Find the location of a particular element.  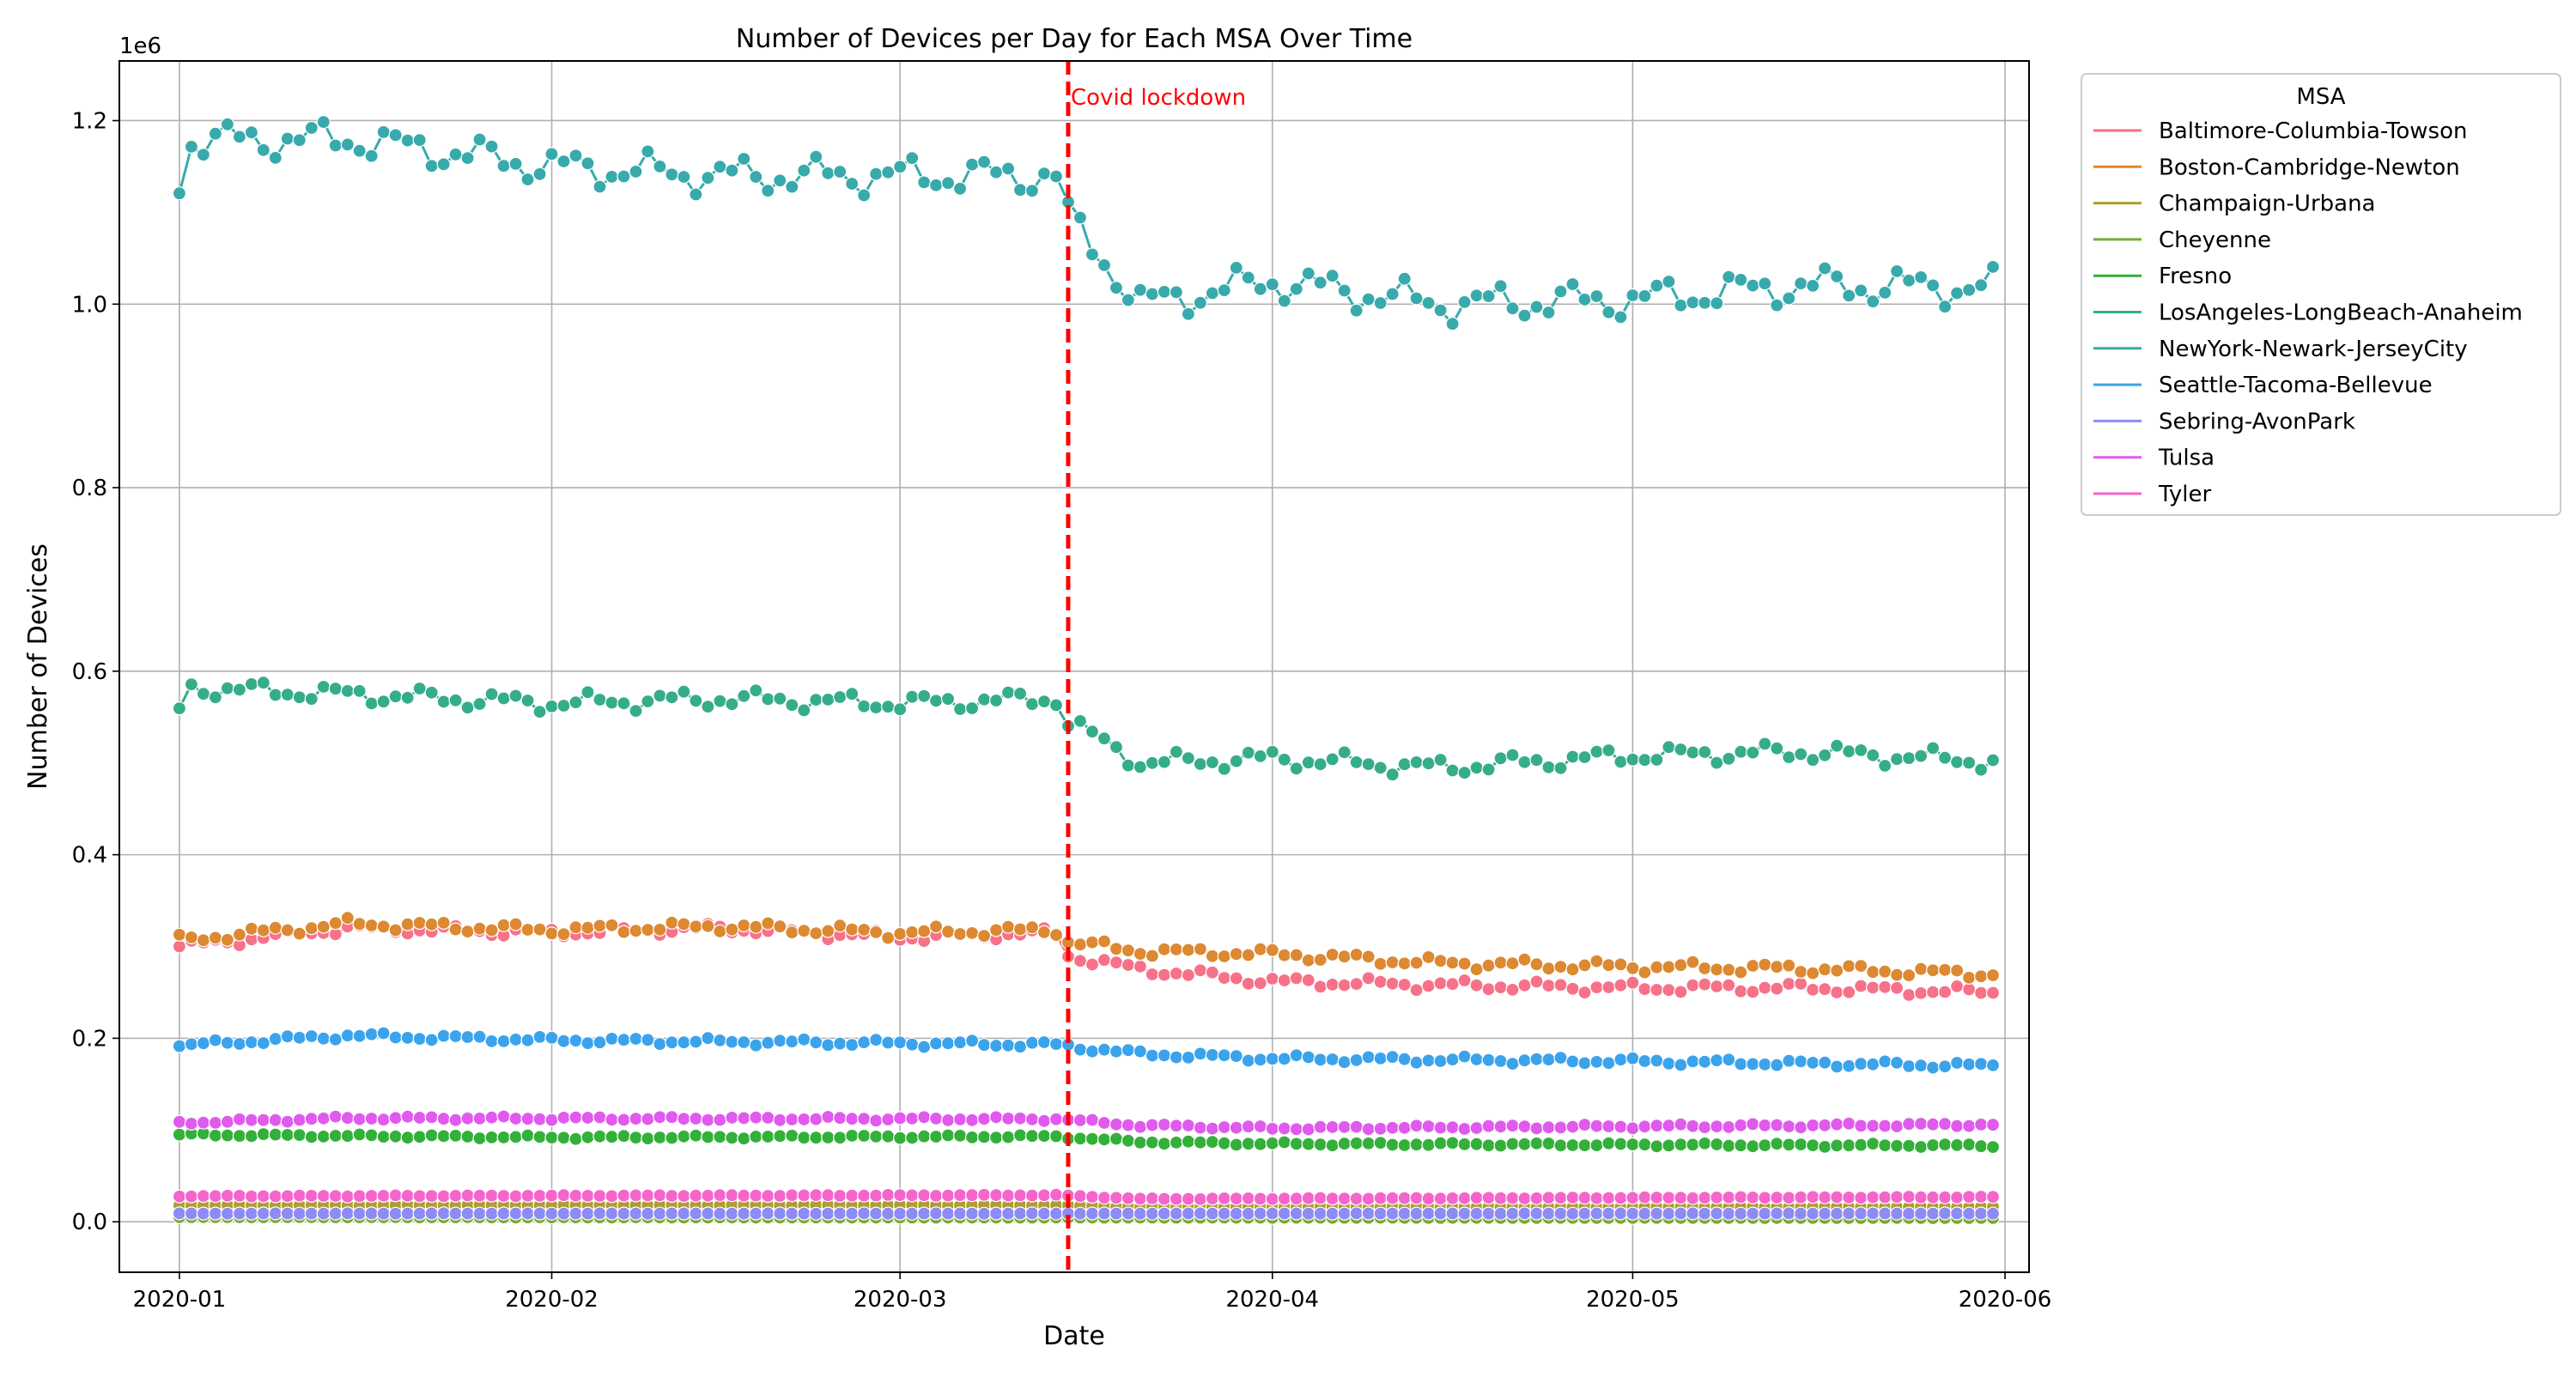

legend-label: Tyler is located at coordinates (2185, 494).